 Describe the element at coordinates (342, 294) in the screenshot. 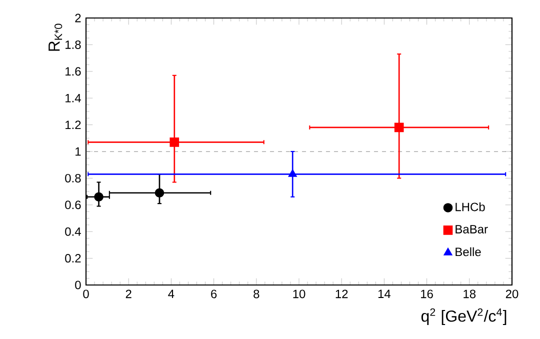

I see `x-tick-label: 12` at that location.